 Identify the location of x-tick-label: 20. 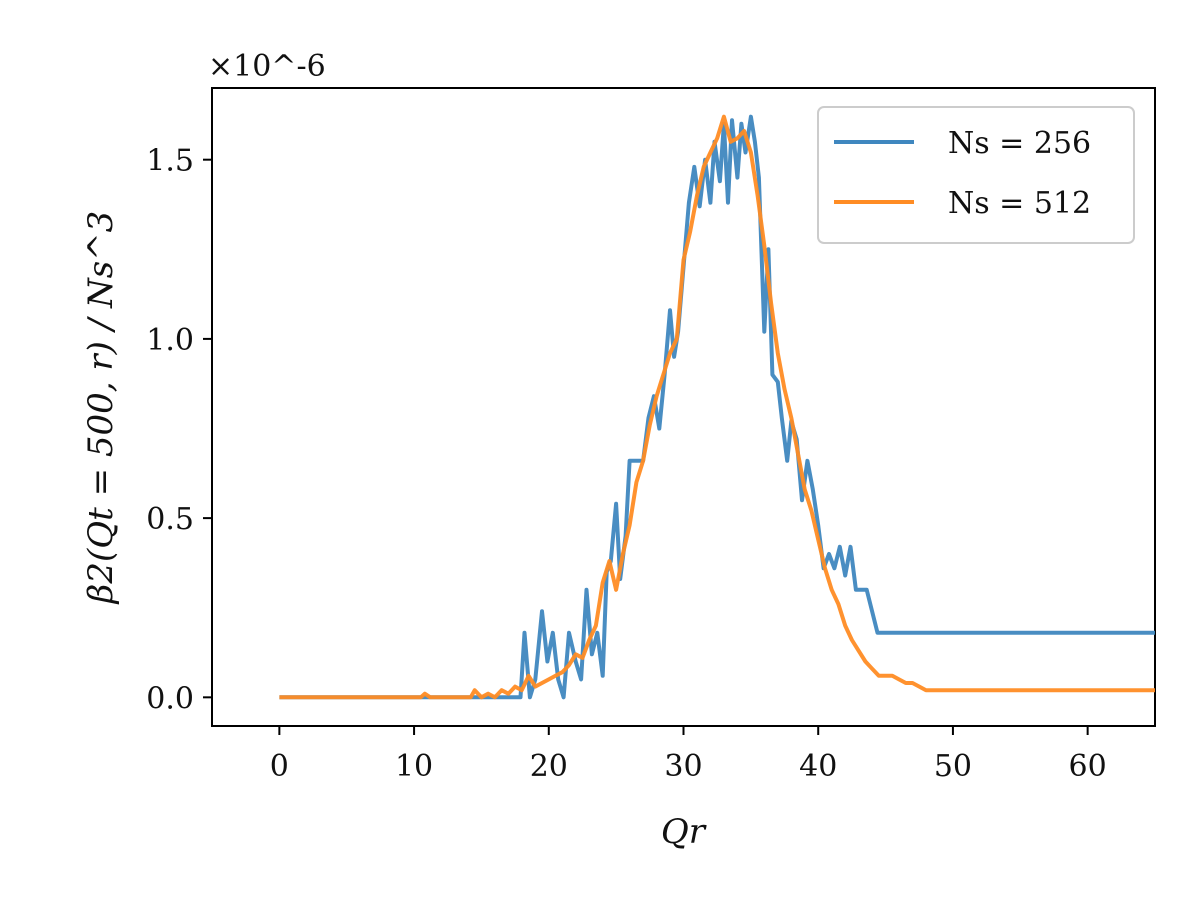
(549, 766).